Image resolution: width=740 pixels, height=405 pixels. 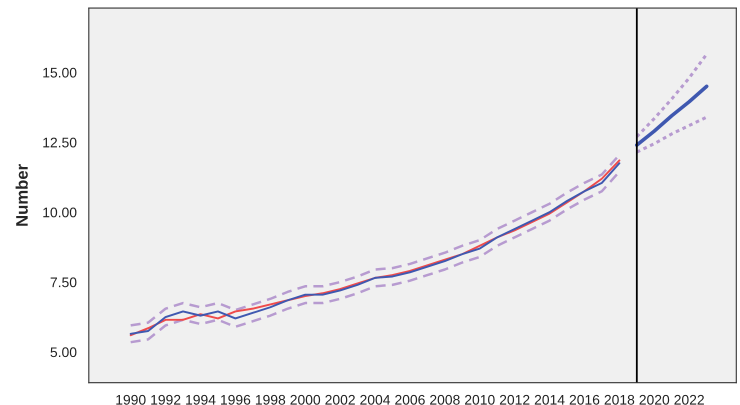 What do you see at coordinates (655, 399) in the screenshot?
I see `x-tick-label: 2020` at bounding box center [655, 399].